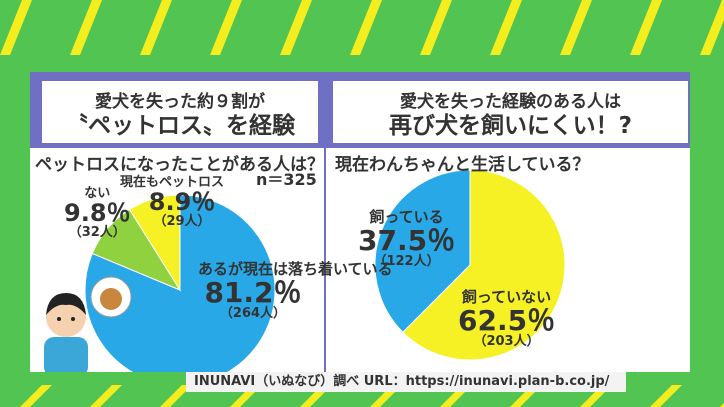 The image size is (724, 407). Describe the element at coordinates (172, 182) in the screenshot. I see `category: 現在もペットロス` at that location.